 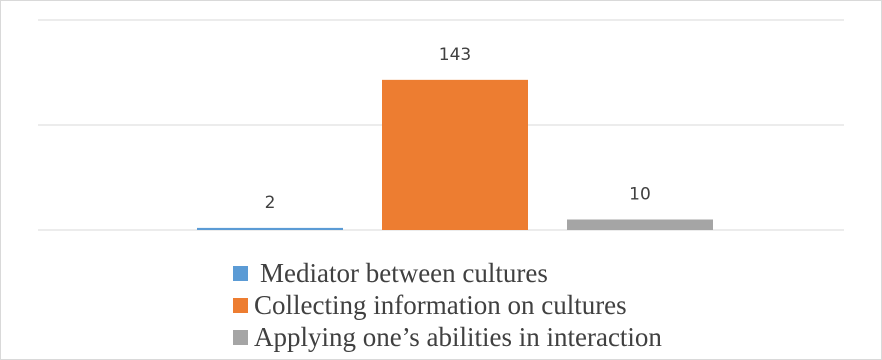 I want to click on legend-item-applying: Applying one’s abilities in interaction, so click(x=447, y=337).